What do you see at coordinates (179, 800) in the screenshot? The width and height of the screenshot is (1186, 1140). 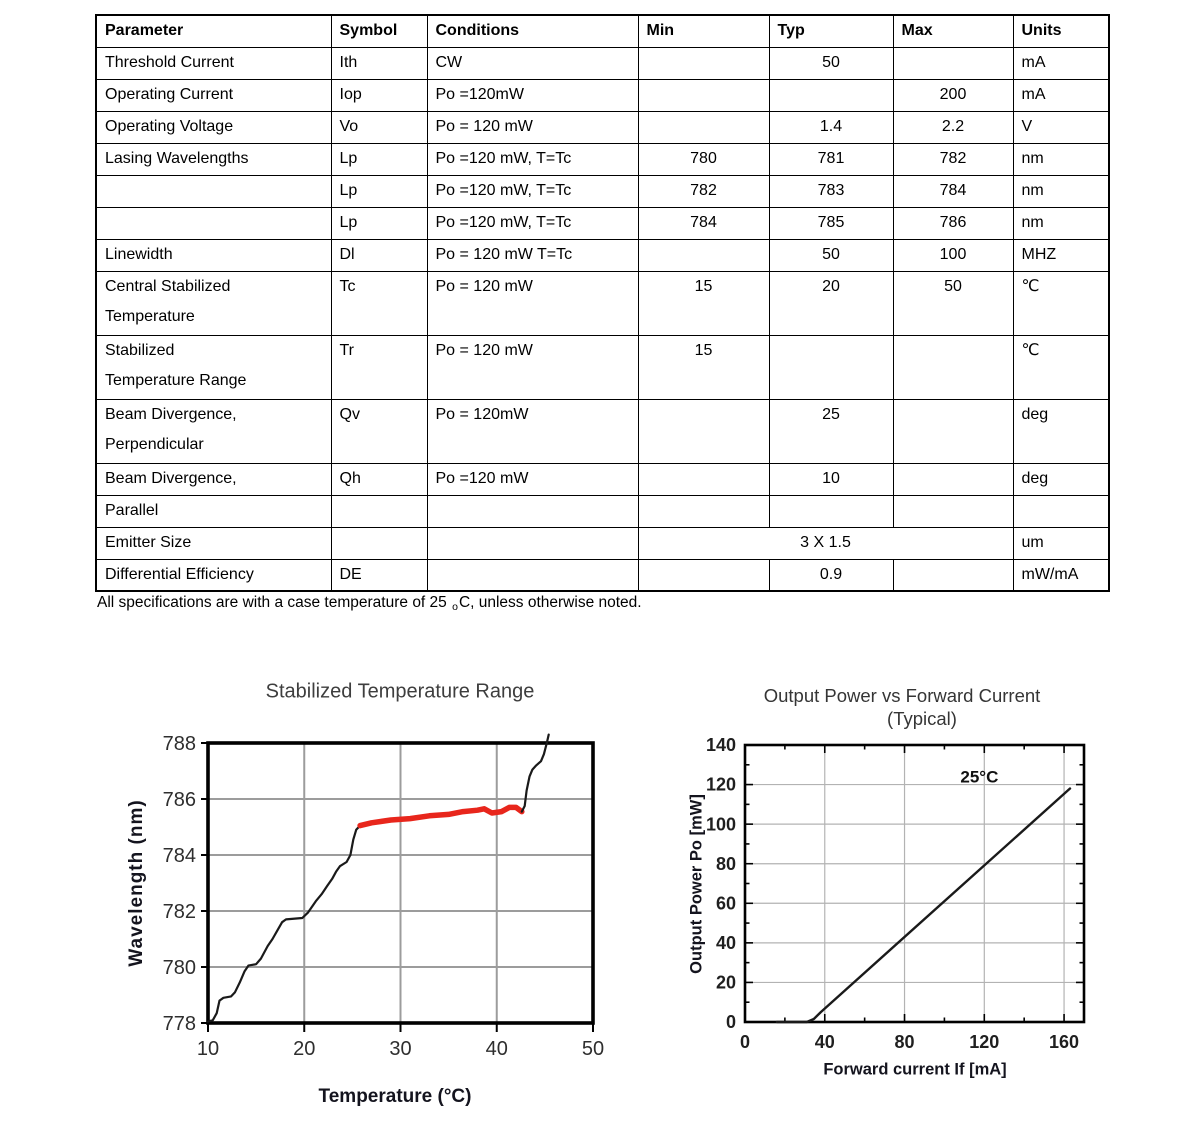 I see `svg-text: 786` at bounding box center [179, 800].